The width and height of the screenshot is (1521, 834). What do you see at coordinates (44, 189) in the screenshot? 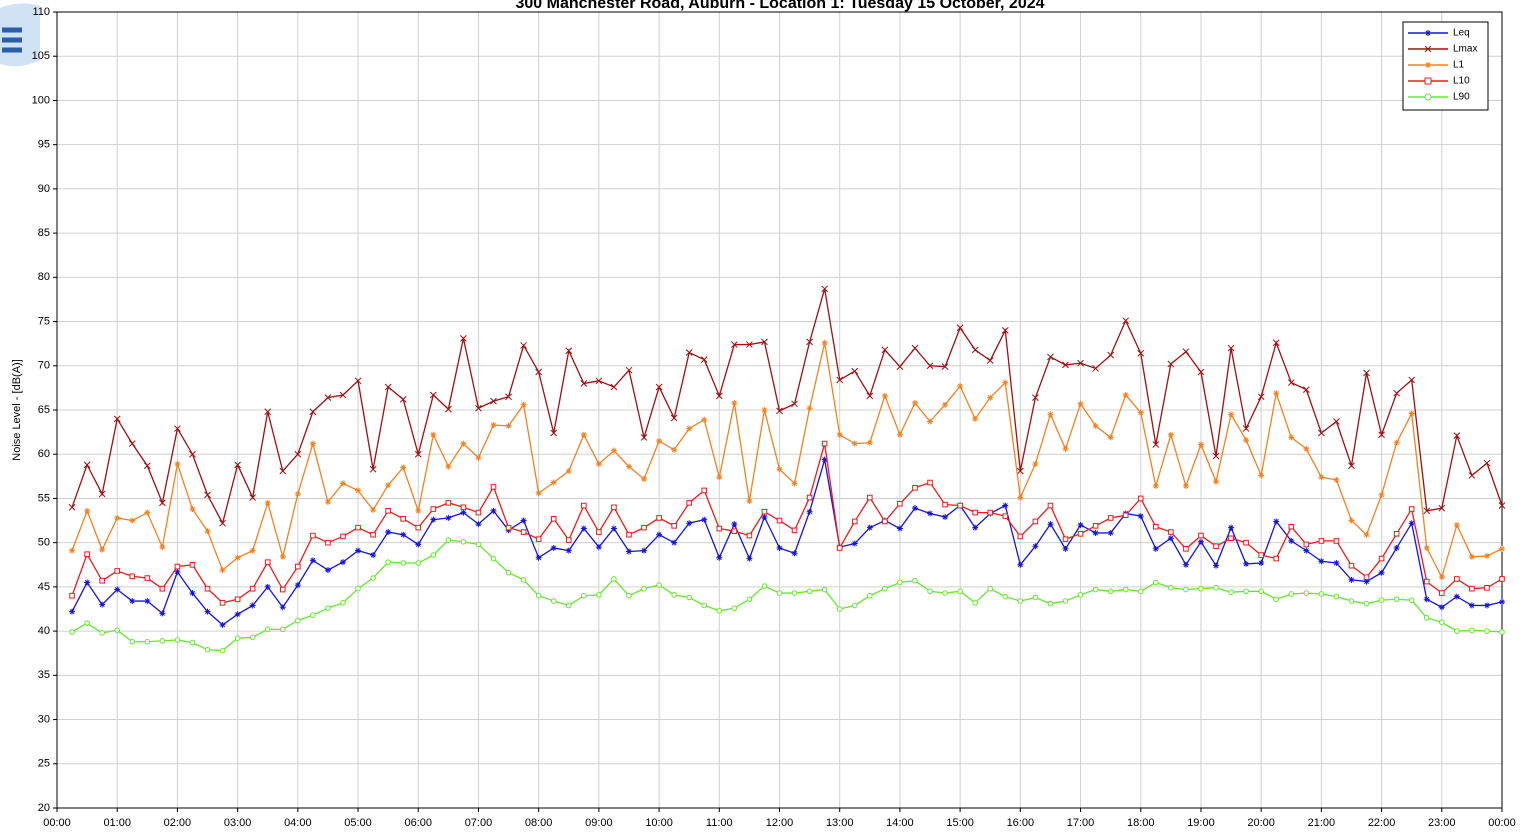
I see `y-tick-label: 90` at bounding box center [44, 189].